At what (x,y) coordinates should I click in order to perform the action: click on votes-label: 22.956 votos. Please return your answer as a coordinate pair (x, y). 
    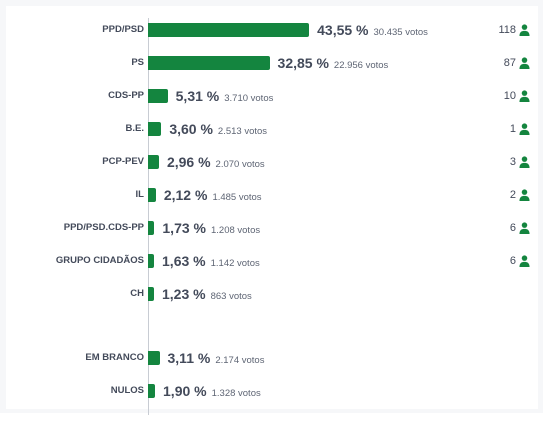
    Looking at the image, I should click on (361, 65).